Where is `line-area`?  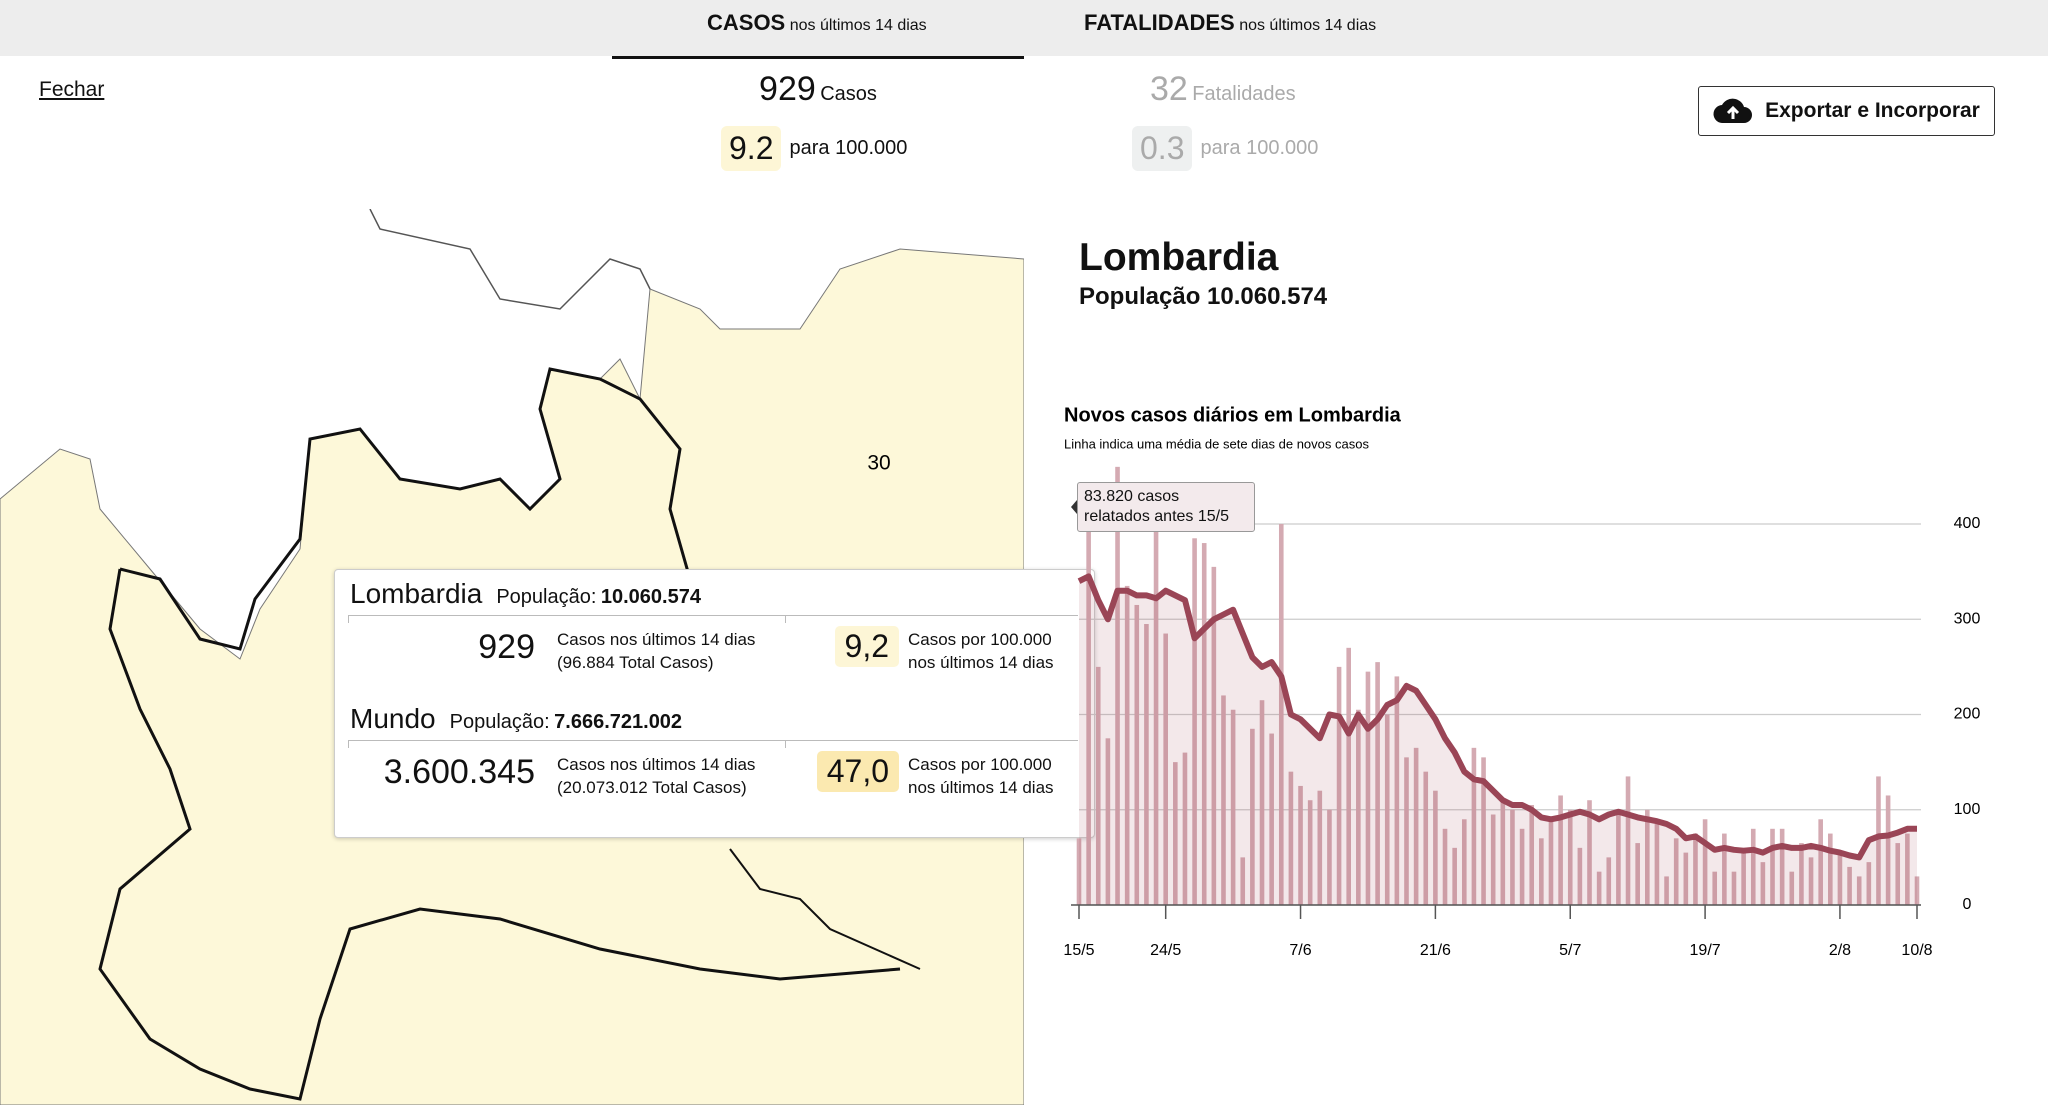 line-area is located at coordinates (1498, 740).